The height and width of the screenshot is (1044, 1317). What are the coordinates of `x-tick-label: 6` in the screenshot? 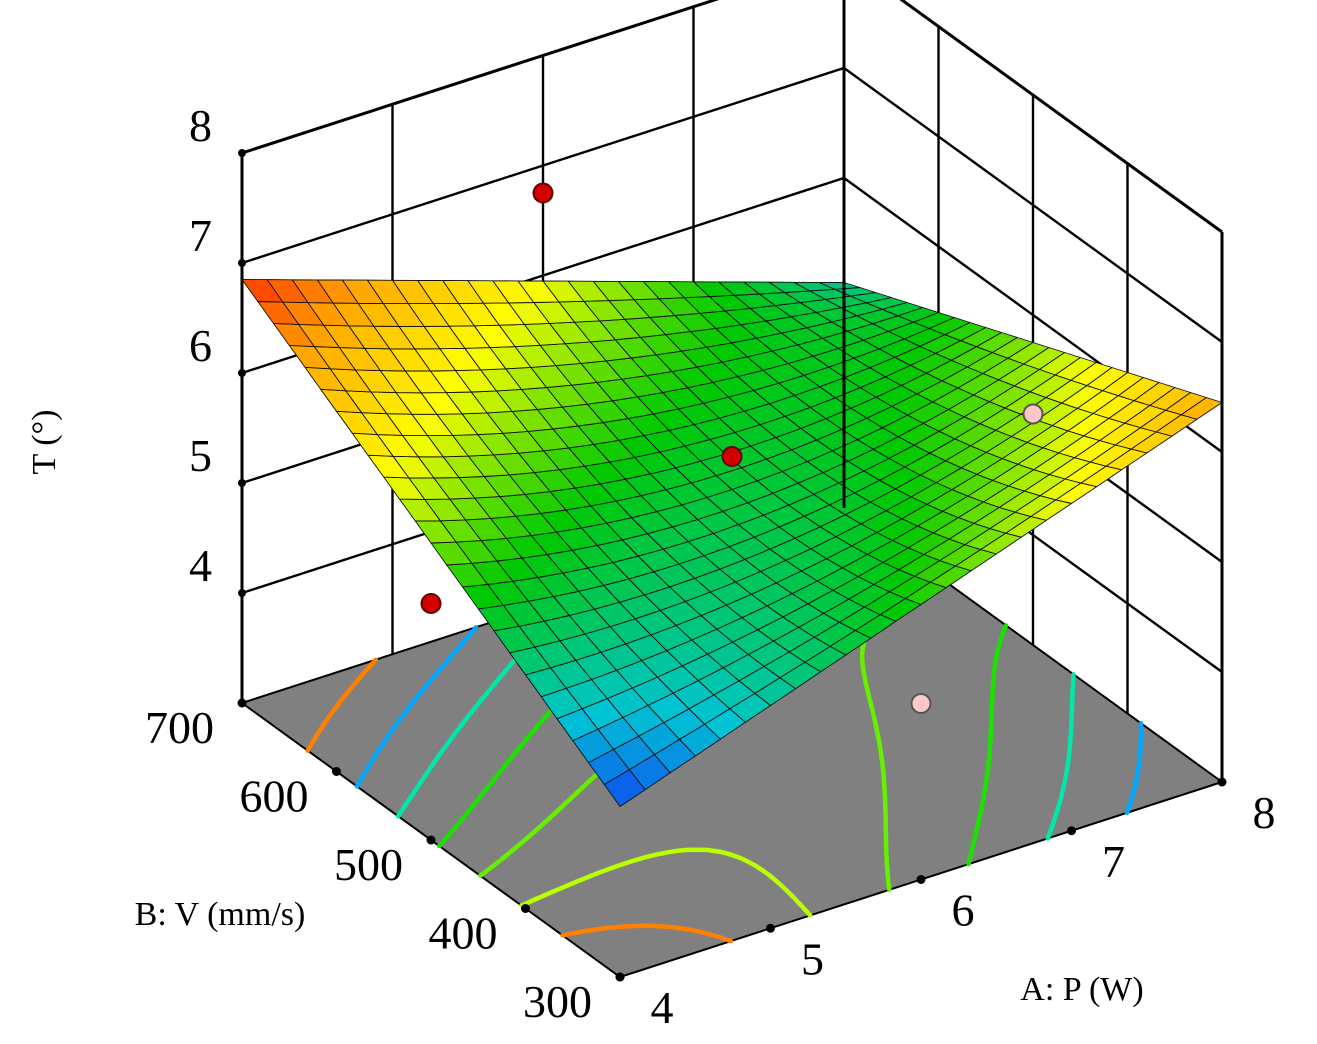 It's located at (963, 910).